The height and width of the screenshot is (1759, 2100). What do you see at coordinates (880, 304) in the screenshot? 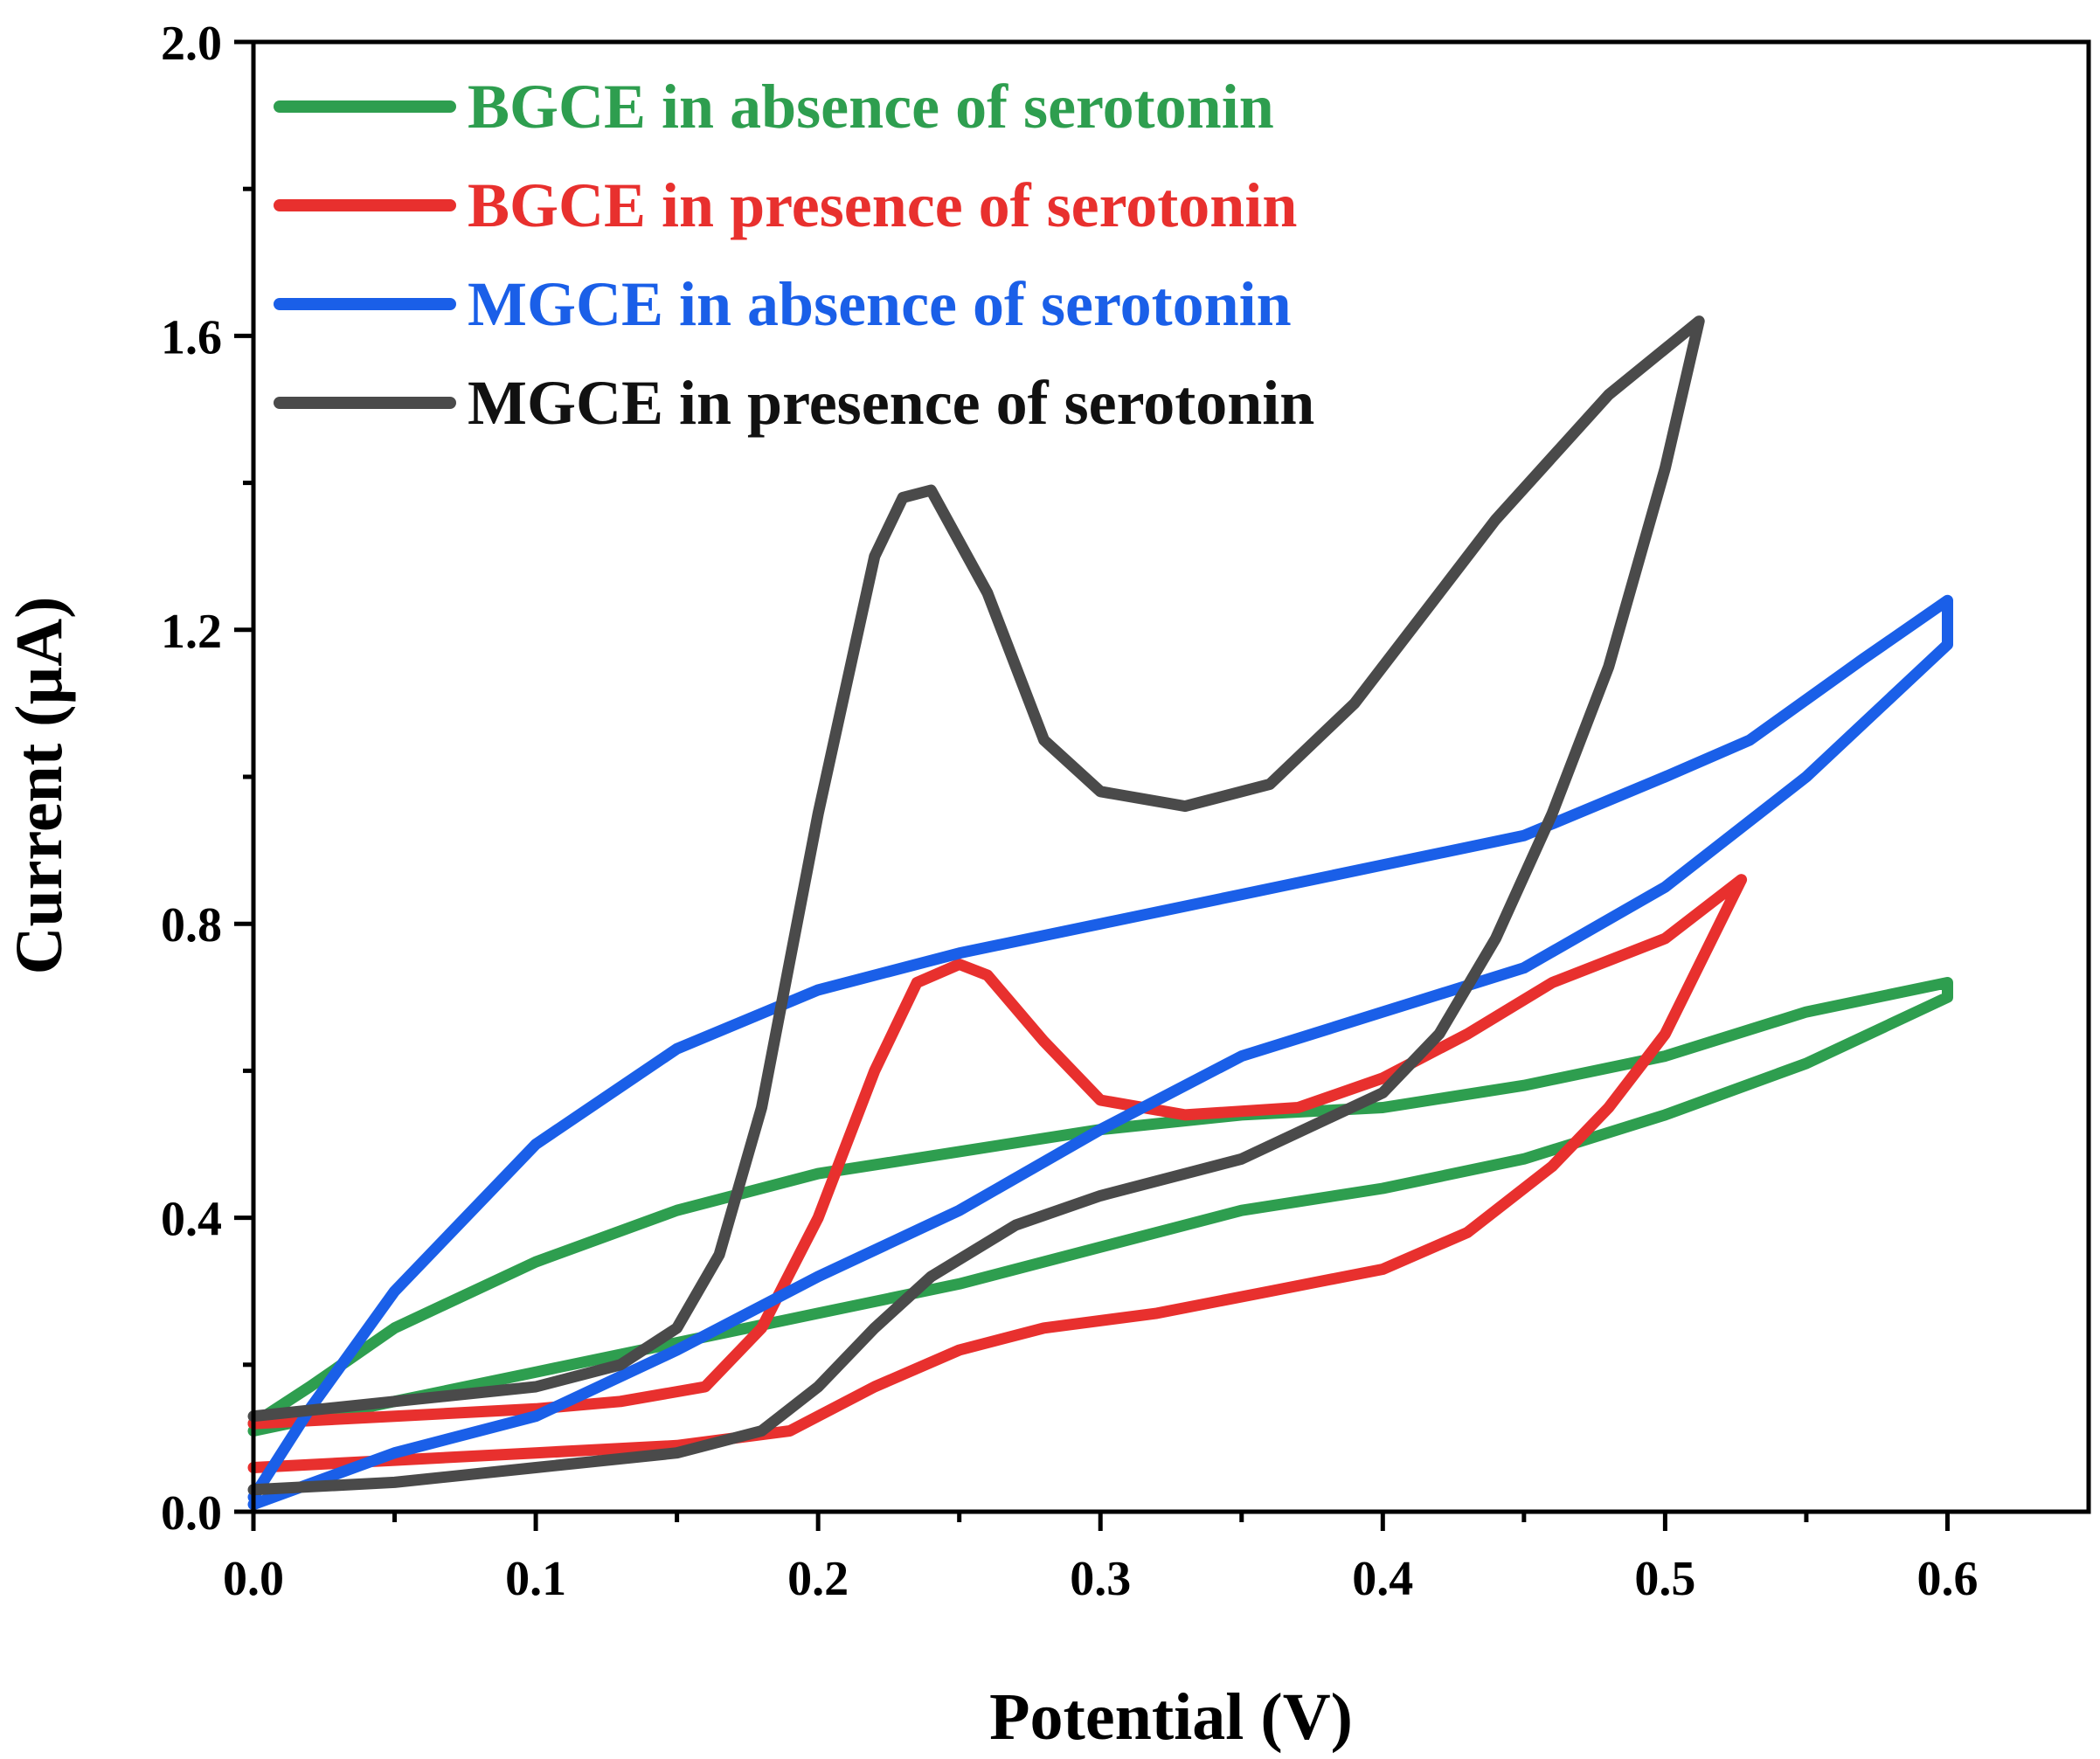
I see `legend-label-3: MGCE in absence of serotonin` at bounding box center [880, 304].